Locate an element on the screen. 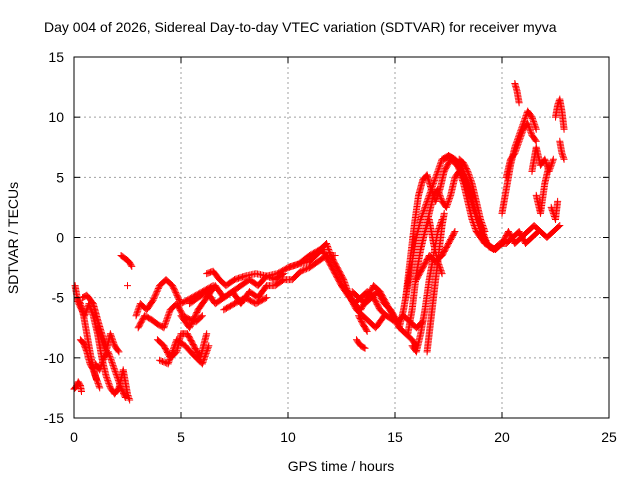 Image resolution: width=640 pixels, height=480 pixels. y-tick-label: 10 is located at coordinates (56, 117).